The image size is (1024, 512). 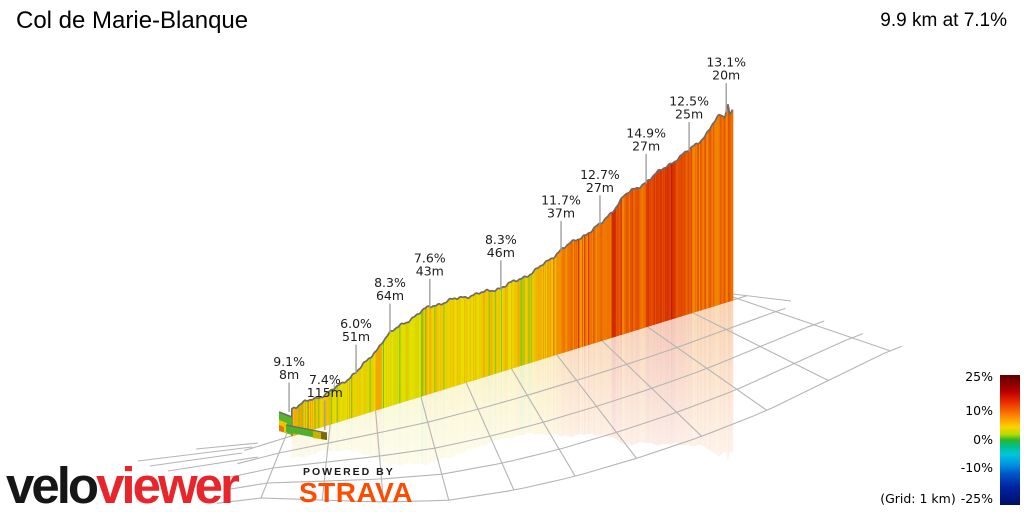 What do you see at coordinates (726, 62) in the screenshot?
I see `svg-text: 13.1%` at bounding box center [726, 62].